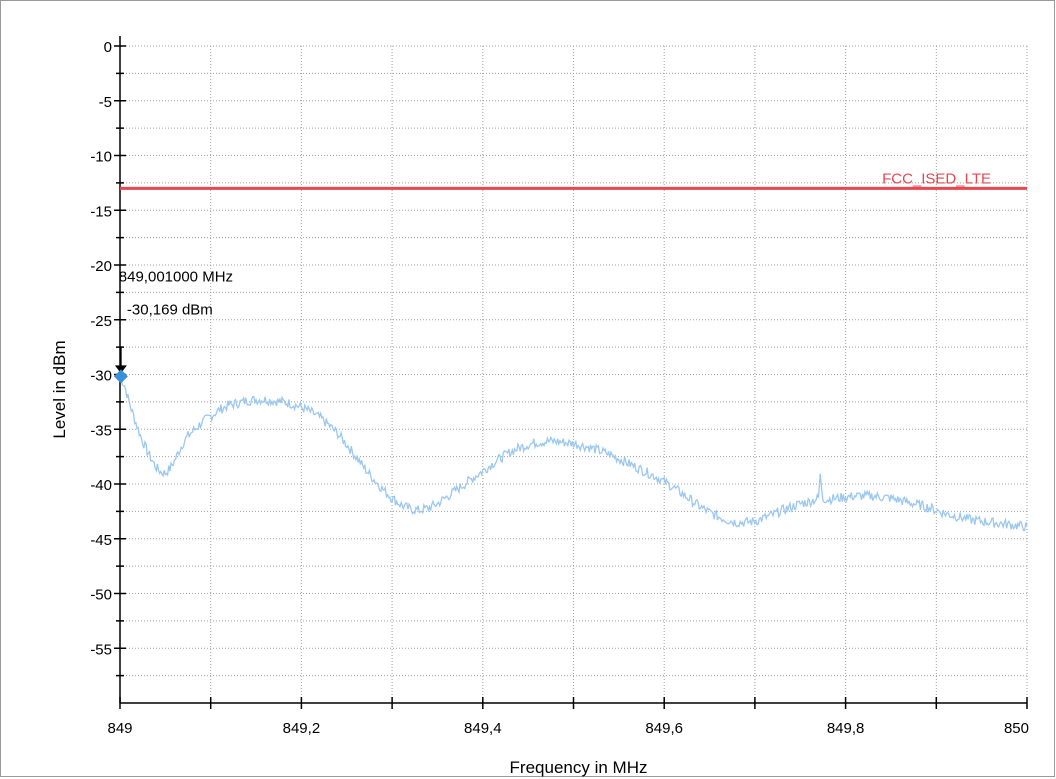 Image resolution: width=1056 pixels, height=779 pixels. I want to click on x-tick-label: 849,2, so click(302, 728).